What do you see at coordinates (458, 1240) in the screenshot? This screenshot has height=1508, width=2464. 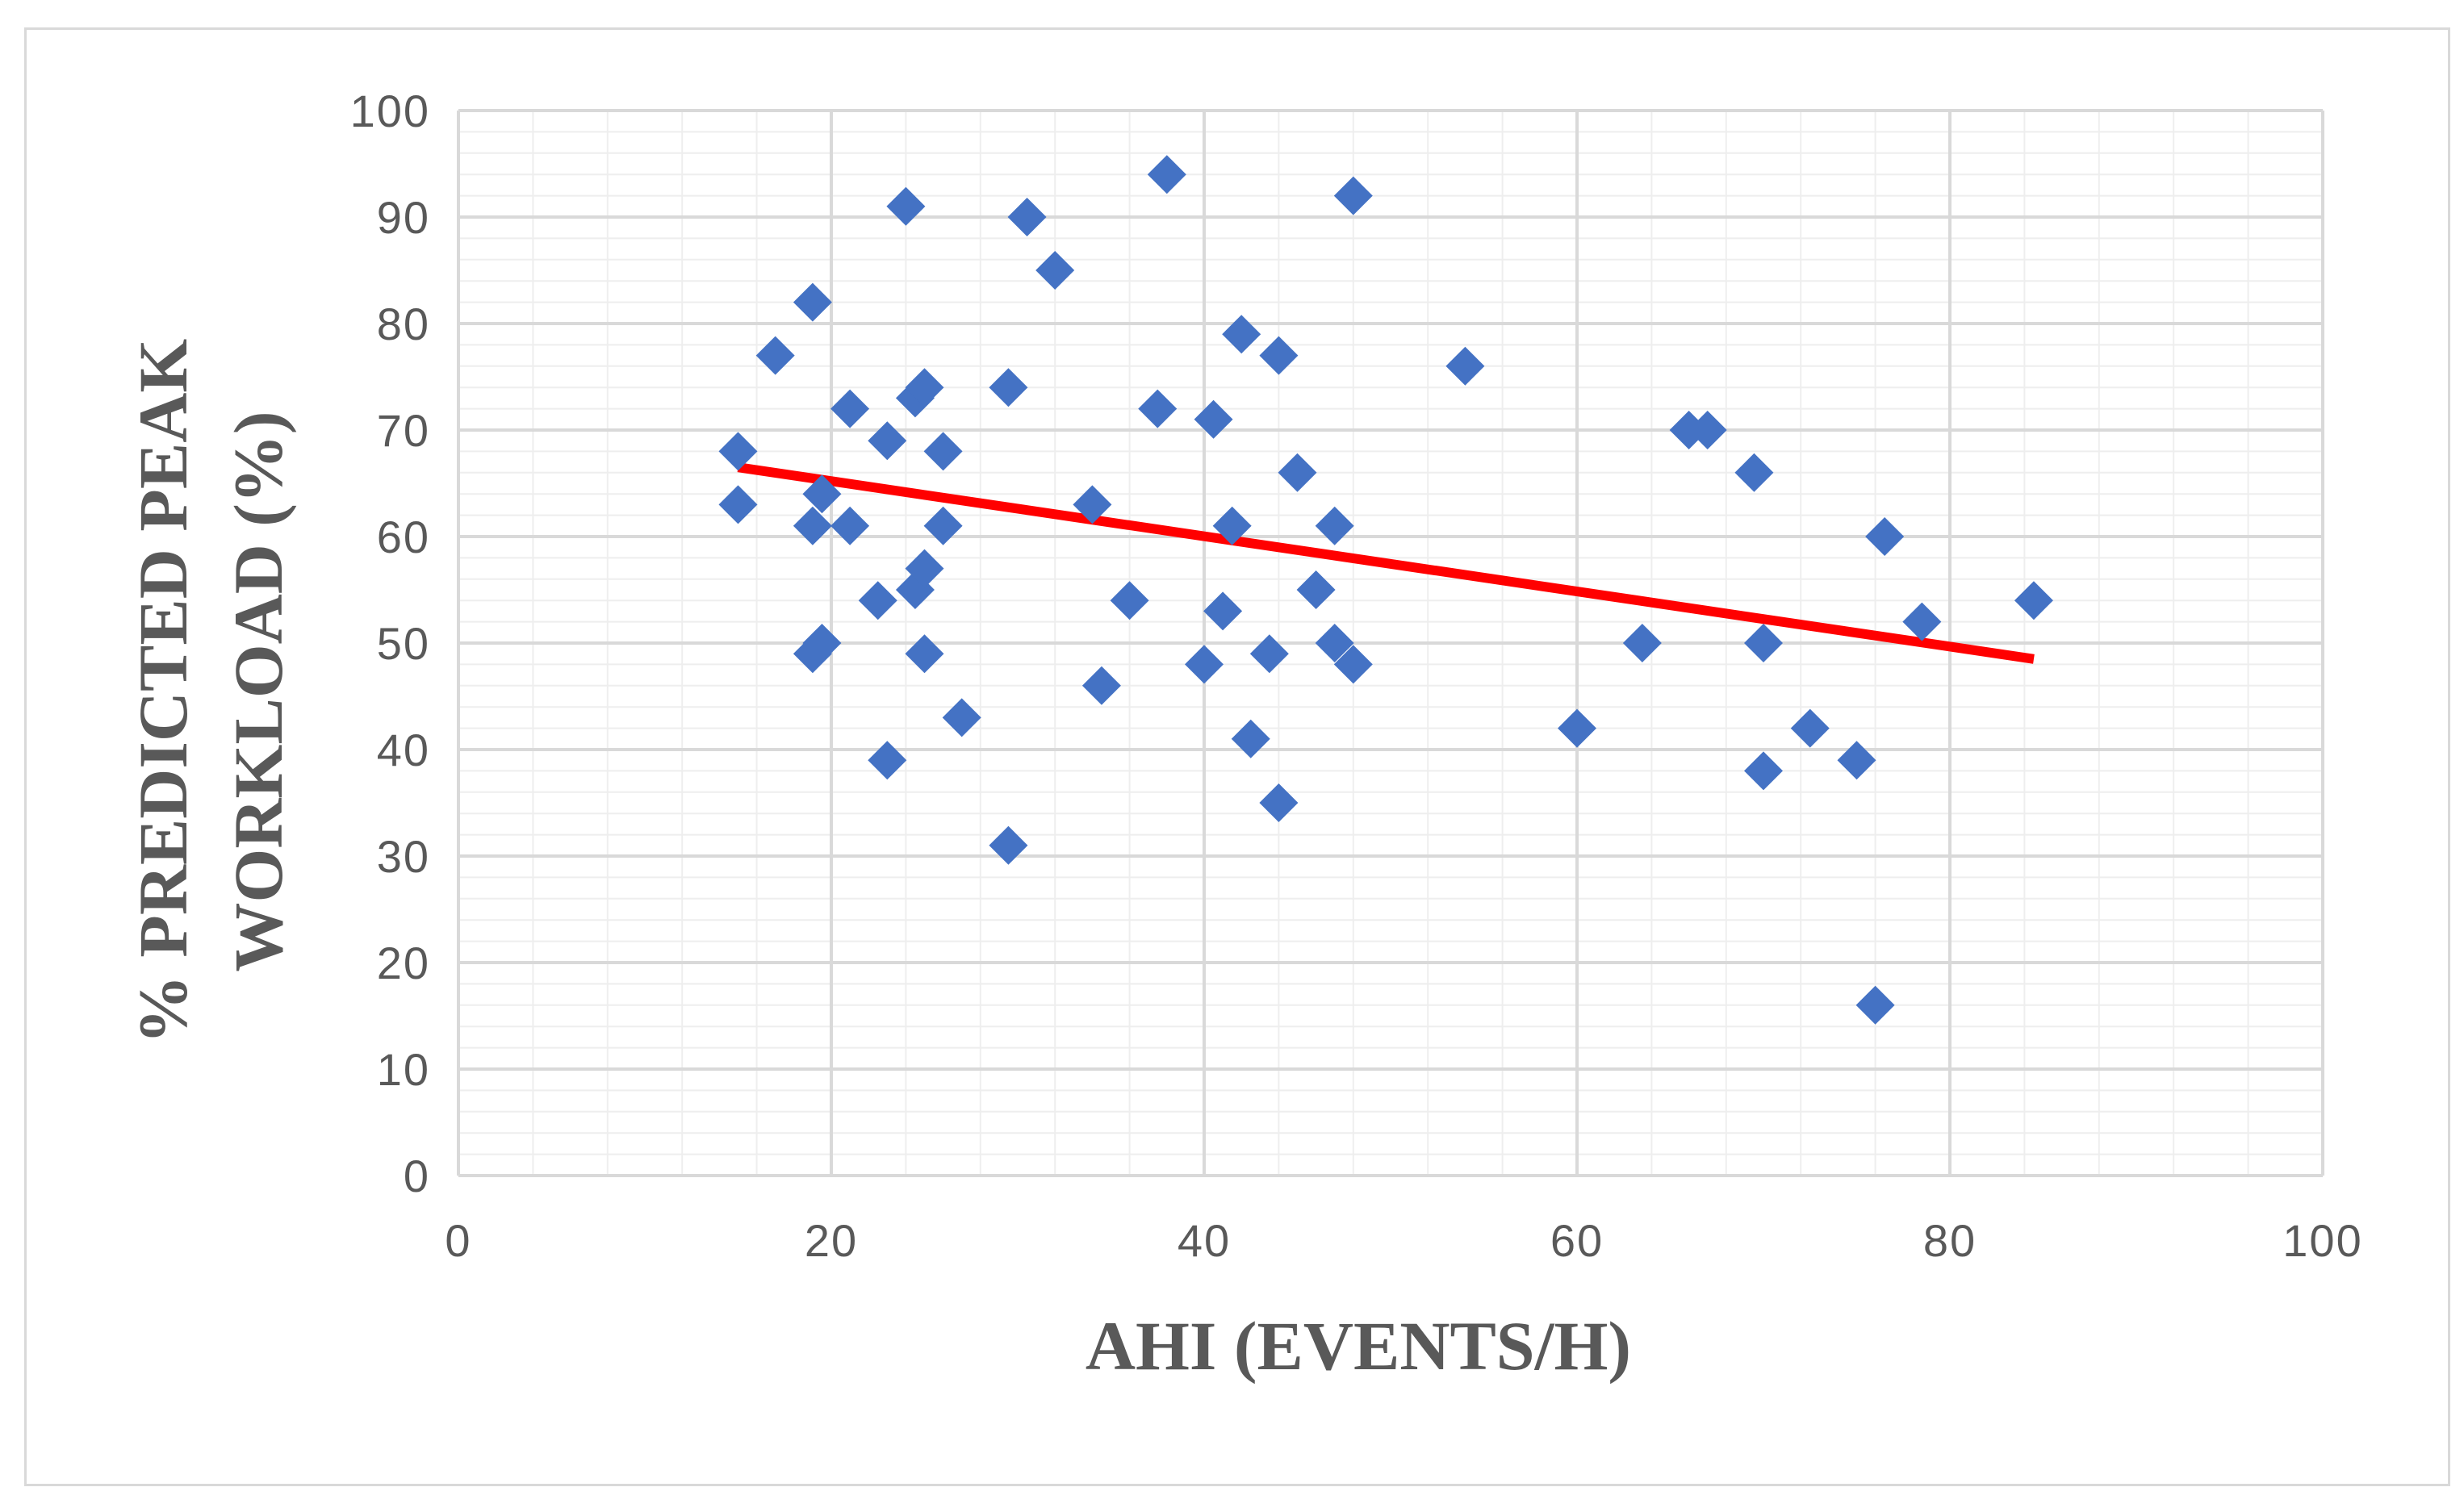 I see `x-tick-label: 0` at bounding box center [458, 1240].